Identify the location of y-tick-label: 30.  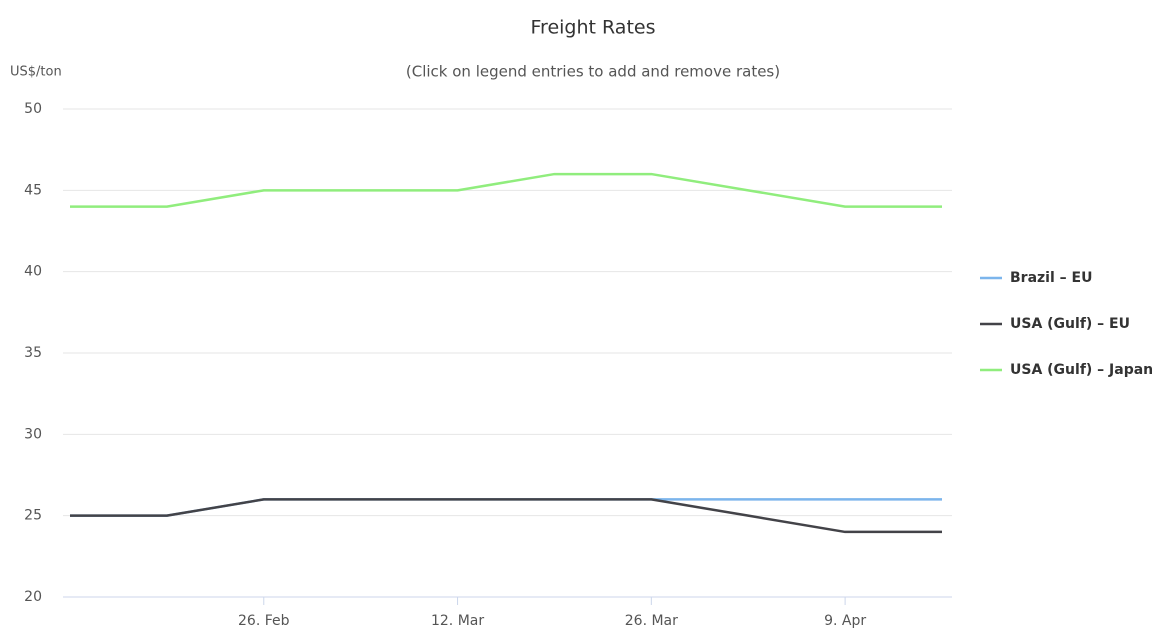
(33, 434).